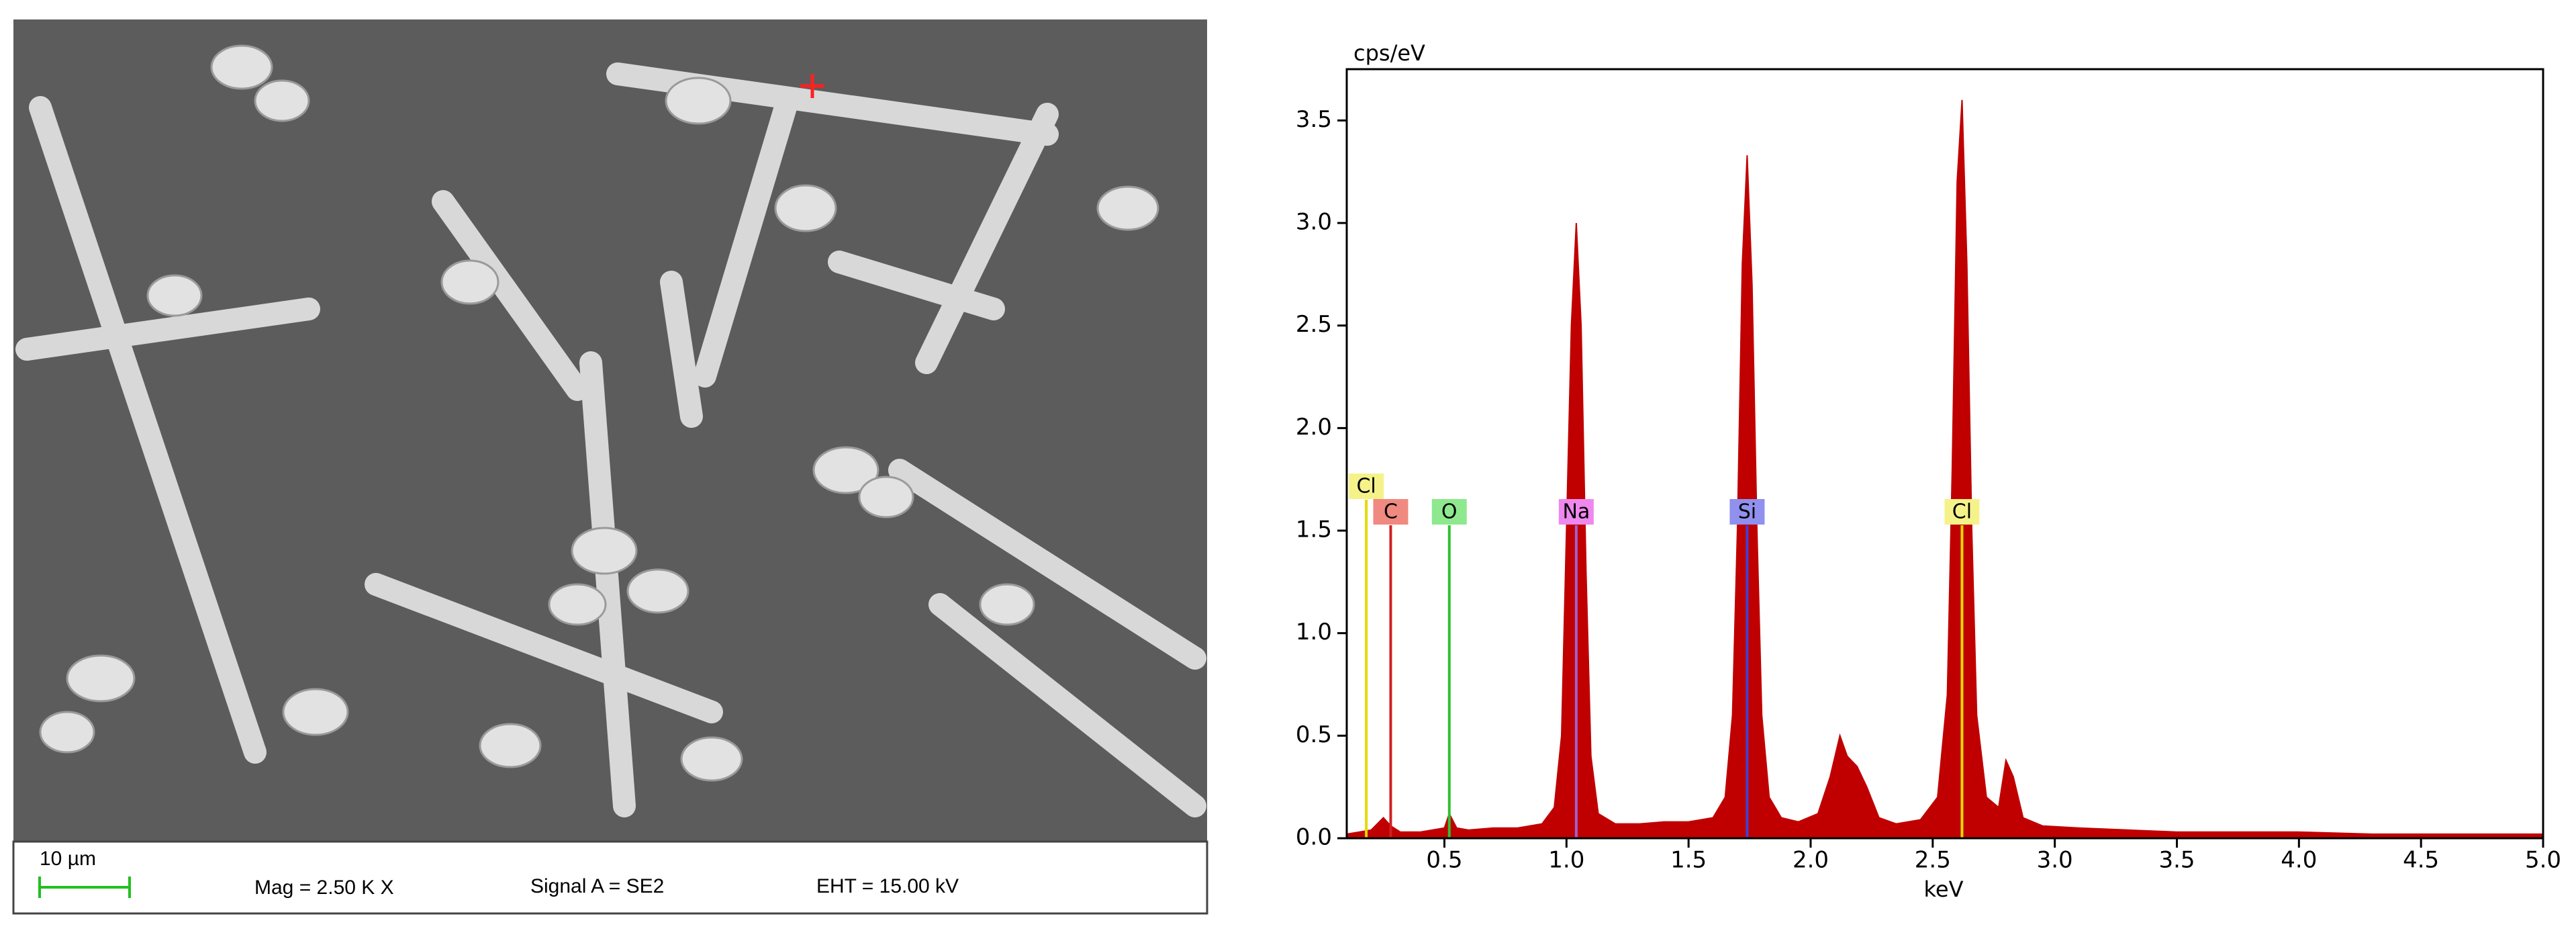 The height and width of the screenshot is (941, 2576). What do you see at coordinates (324, 888) in the screenshot?
I see `magnification: Mag = 2.50 K X` at bounding box center [324, 888].